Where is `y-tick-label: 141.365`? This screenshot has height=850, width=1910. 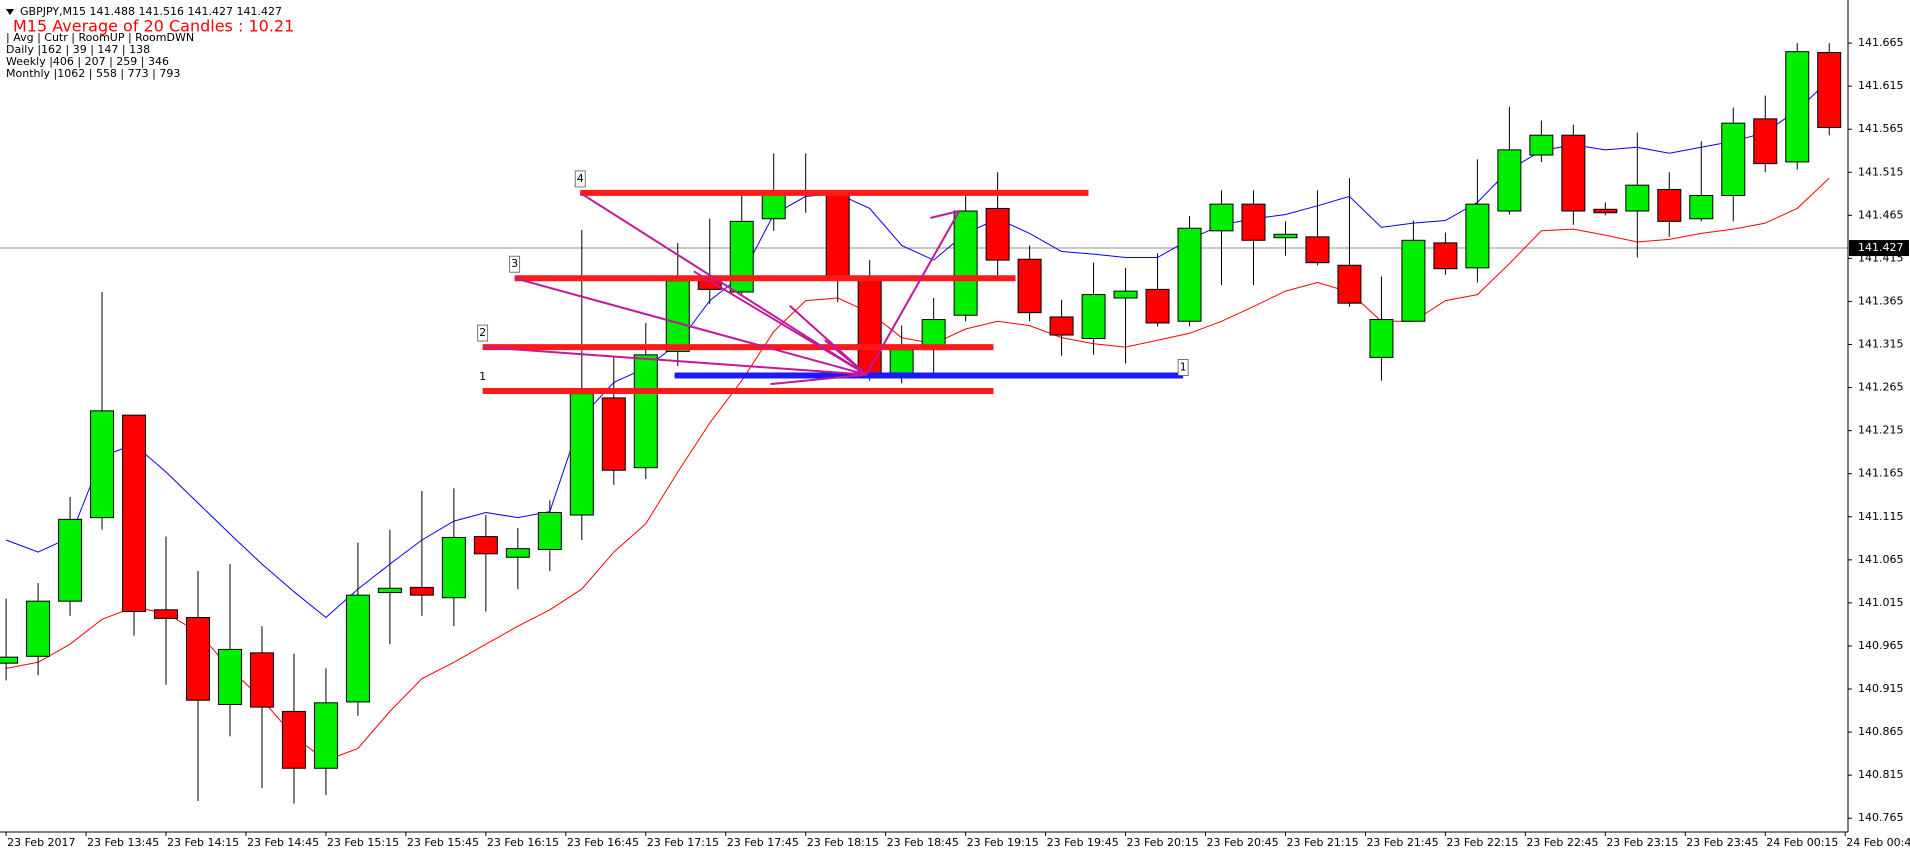
y-tick-label: 141.365 is located at coordinates (1881, 300).